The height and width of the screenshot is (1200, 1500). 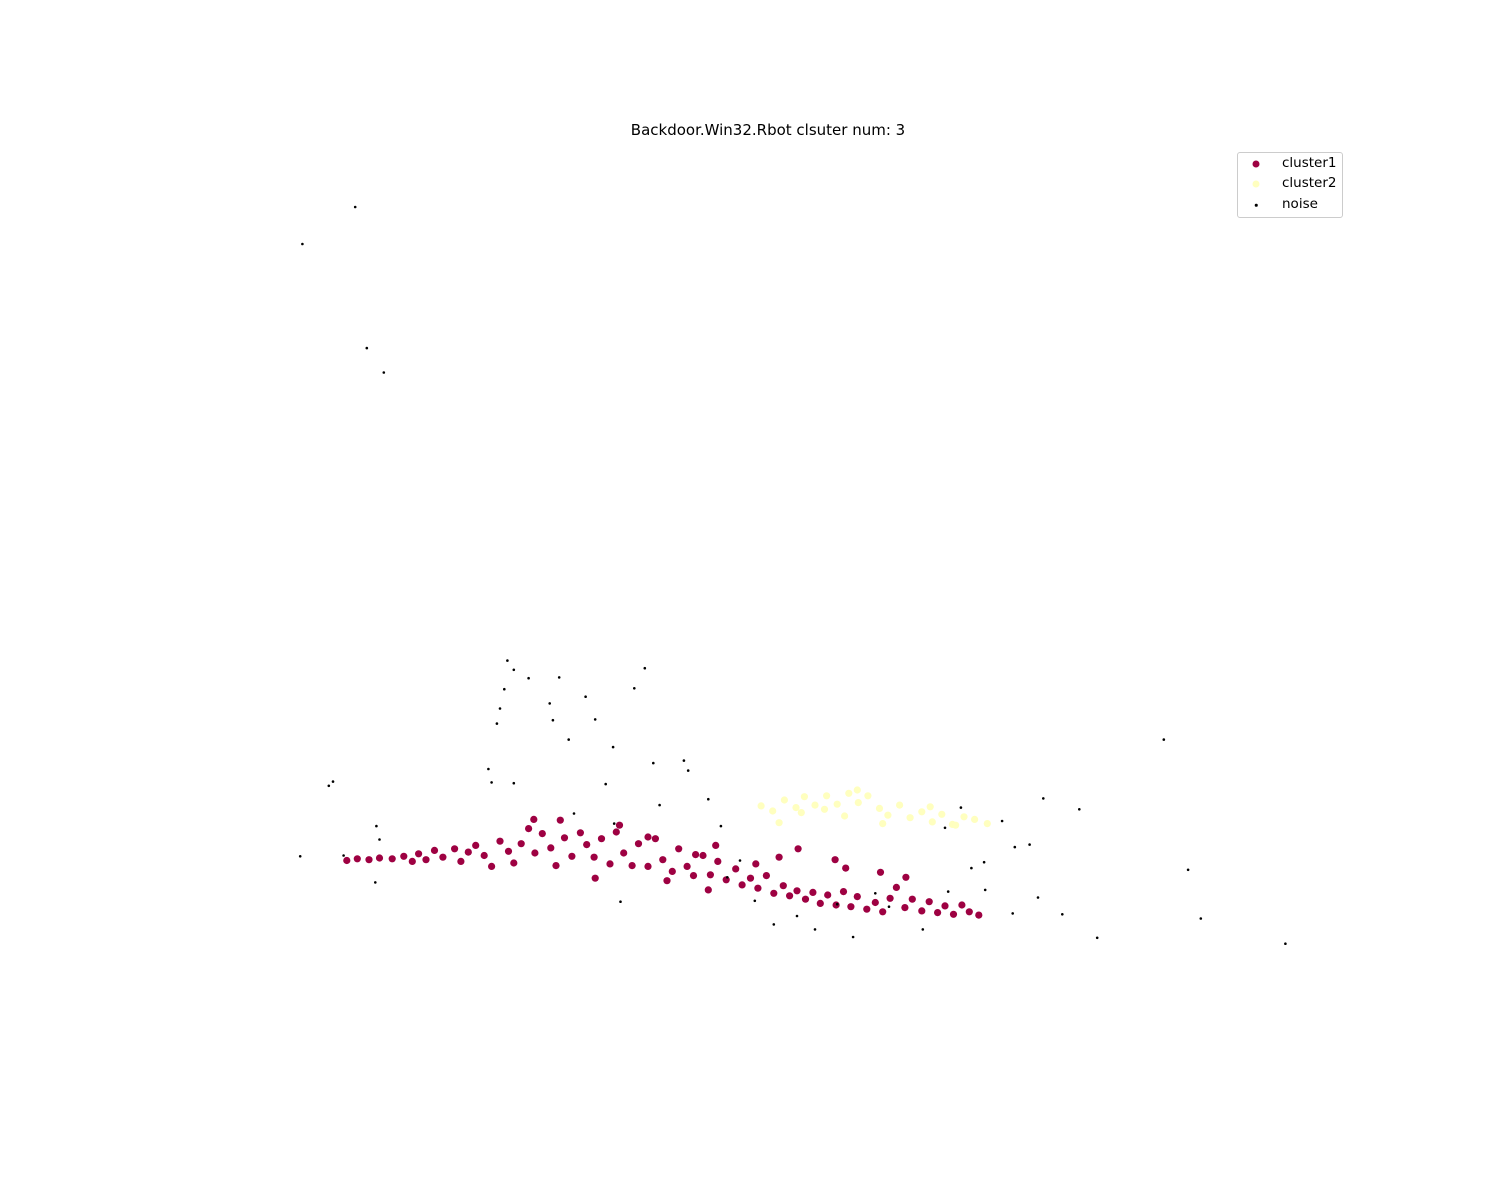 What do you see at coordinates (1309, 163) in the screenshot?
I see `legend-label-cluster1: cluster1` at bounding box center [1309, 163].